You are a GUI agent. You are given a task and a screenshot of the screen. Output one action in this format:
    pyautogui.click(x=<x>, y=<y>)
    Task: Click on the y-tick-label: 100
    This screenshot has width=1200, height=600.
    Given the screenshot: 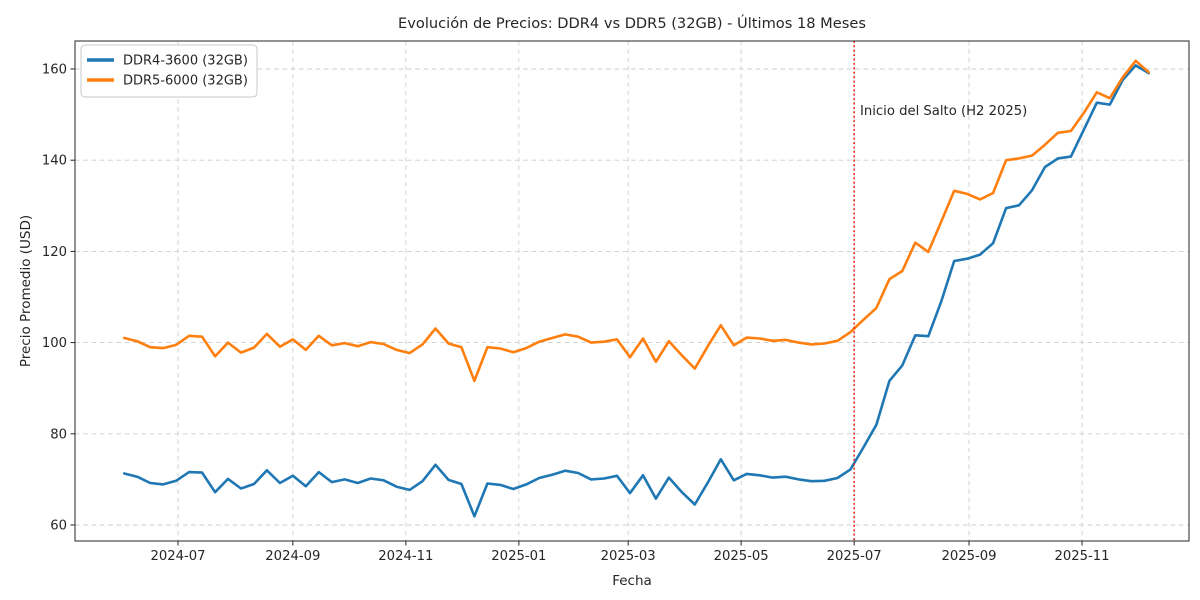 What is the action you would take?
    pyautogui.click(x=54, y=343)
    